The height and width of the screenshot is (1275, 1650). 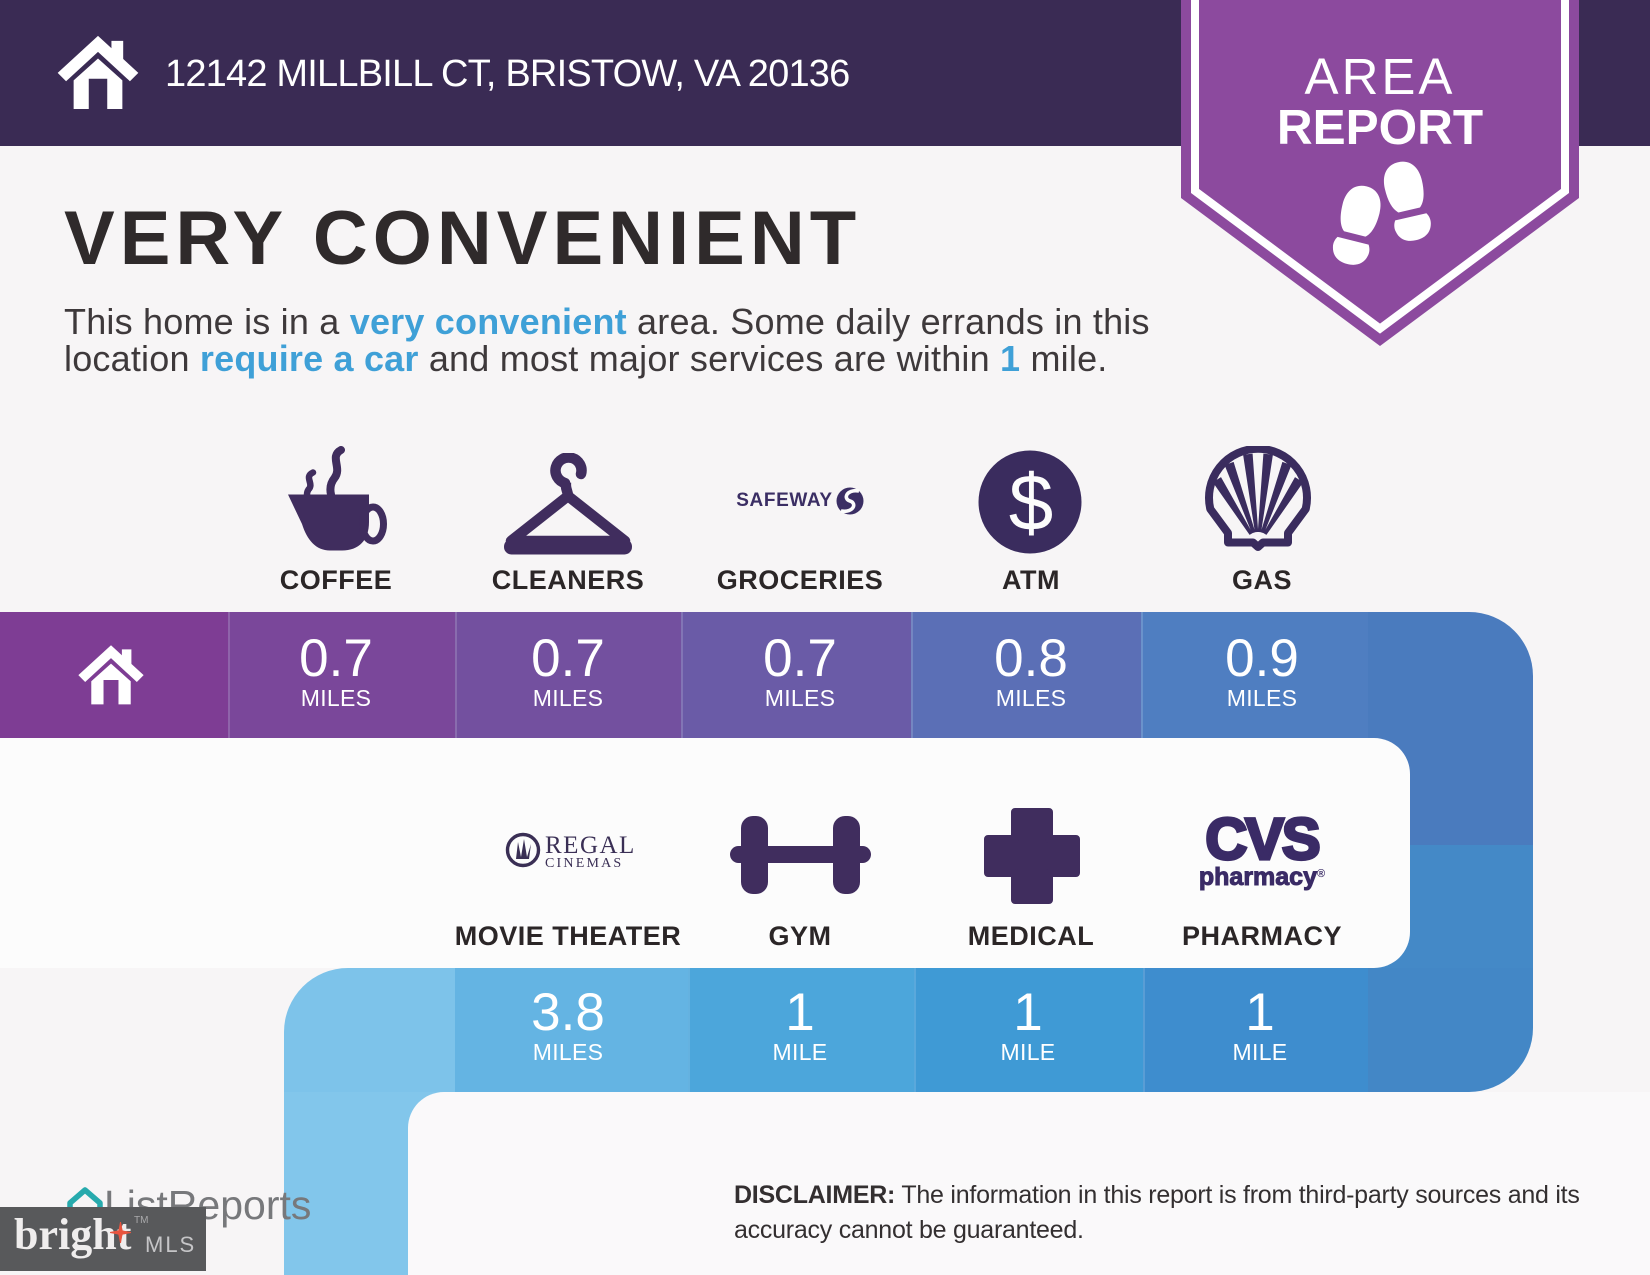 What do you see at coordinates (1380, 76) in the screenshot?
I see `svg-text: AREA` at bounding box center [1380, 76].